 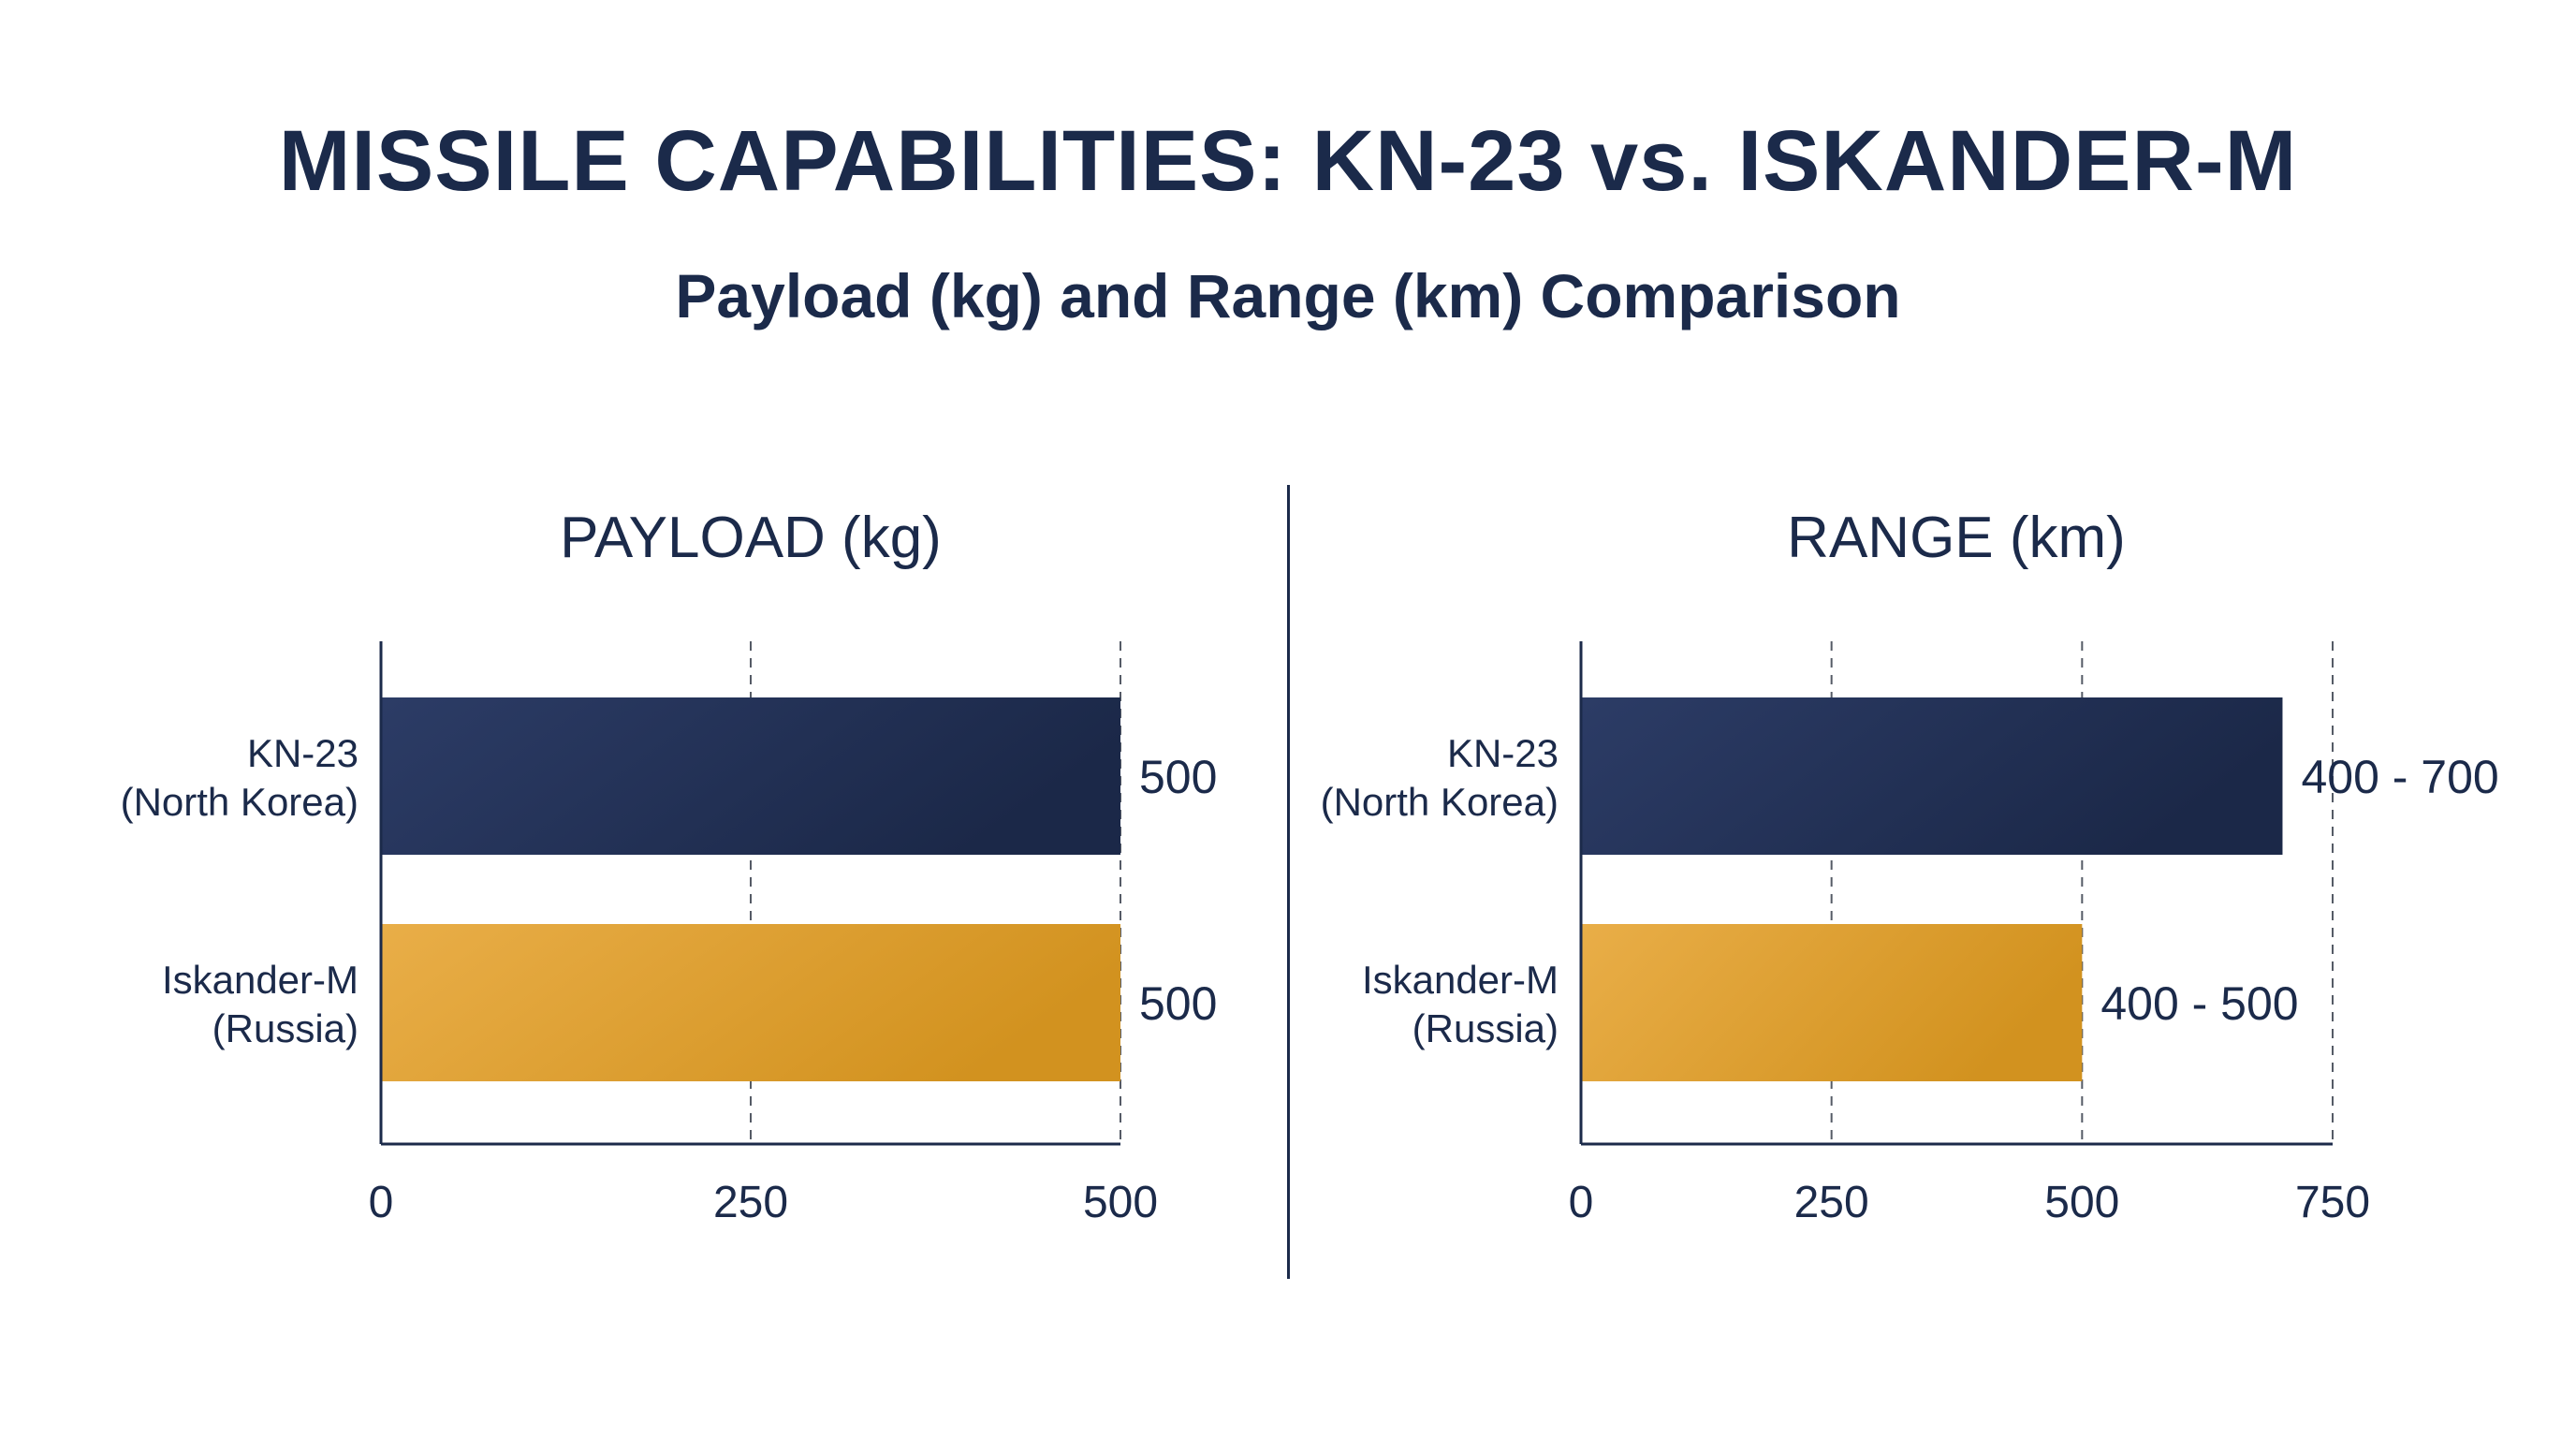 What do you see at coordinates (750, 776) in the screenshot?
I see `payload-bar-kn23` at bounding box center [750, 776].